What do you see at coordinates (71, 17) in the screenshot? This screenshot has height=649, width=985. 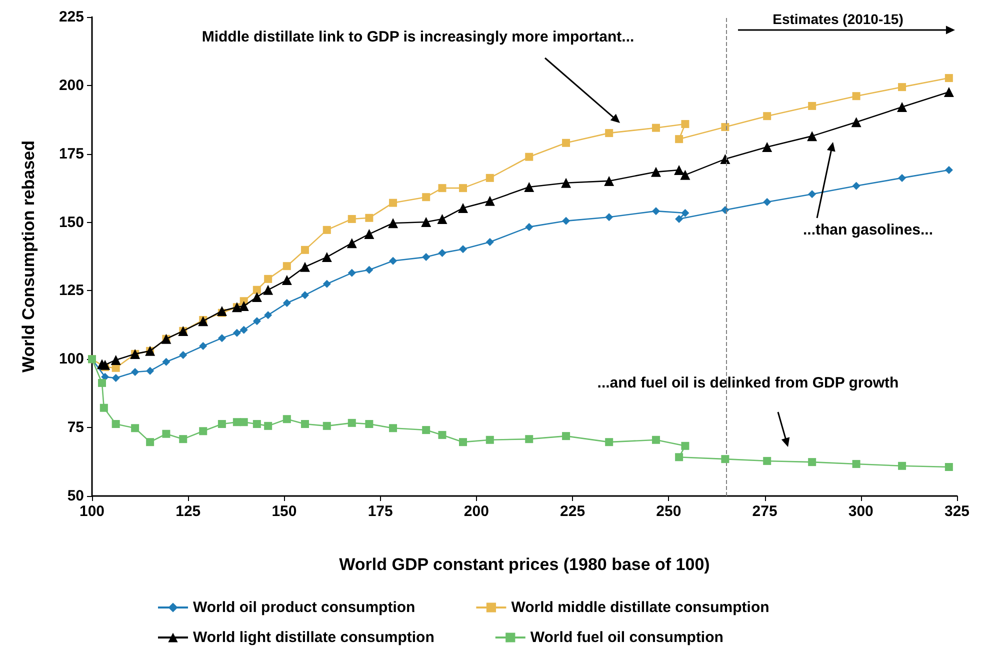 I see `y-tick-label: 225` at bounding box center [71, 17].